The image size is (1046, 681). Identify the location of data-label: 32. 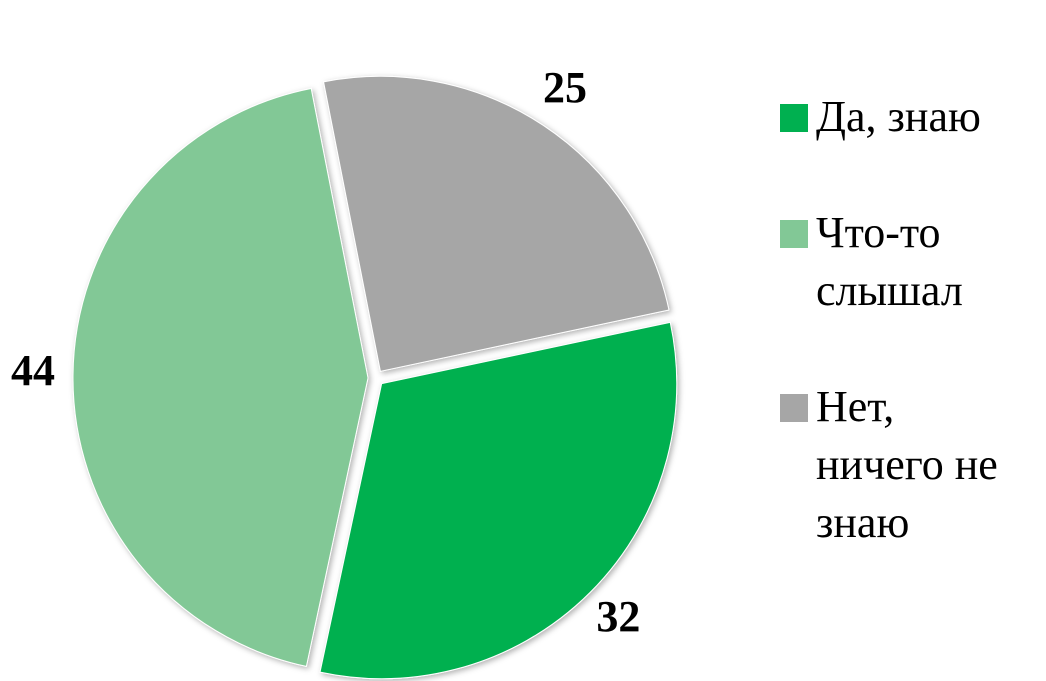
(618, 616).